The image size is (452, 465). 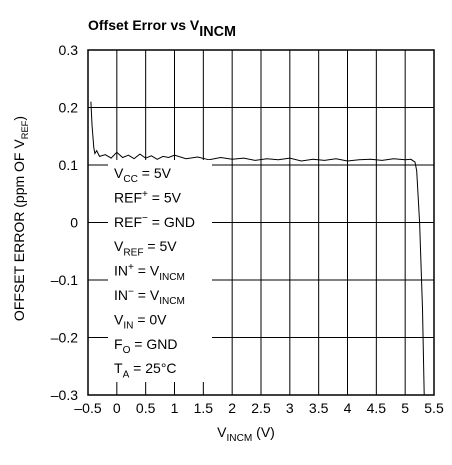 What do you see at coordinates (126, 374) in the screenshot?
I see `text-part: A` at bounding box center [126, 374].